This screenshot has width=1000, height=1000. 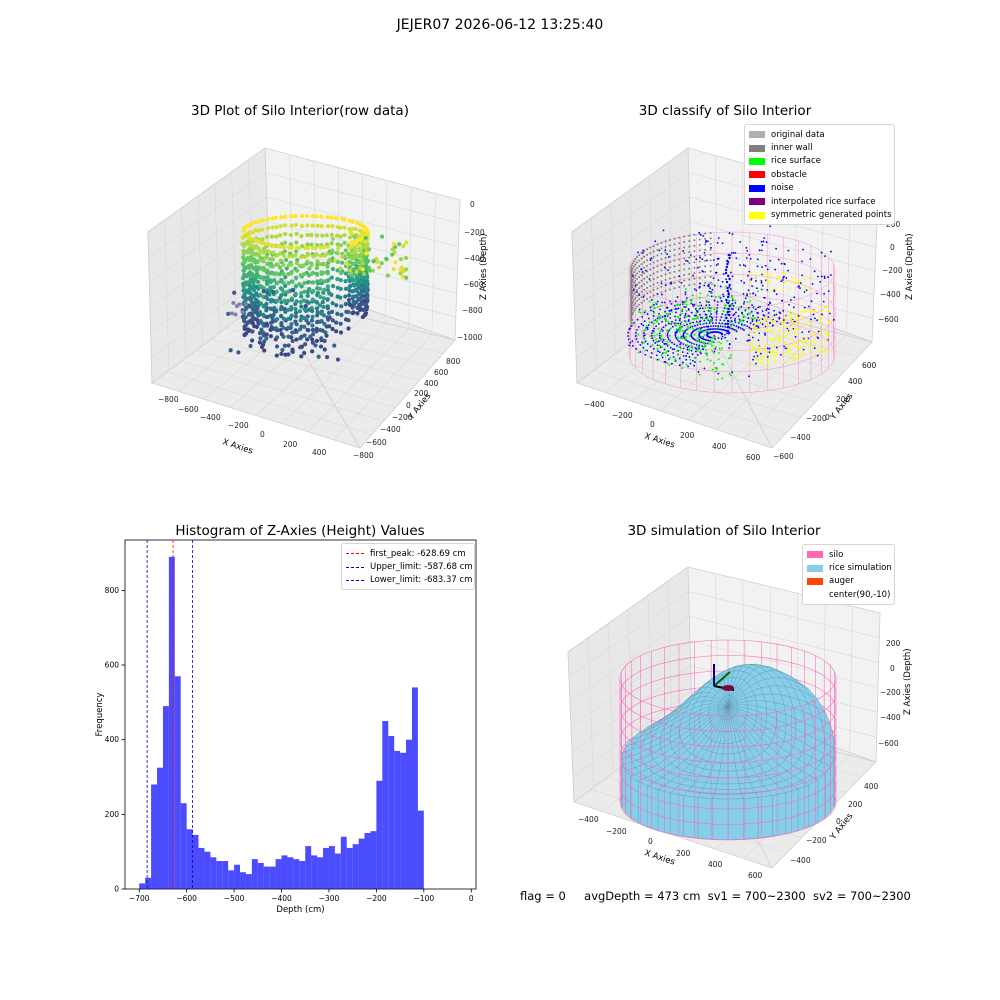 I want to click on simulation-plot-title: 3D simulation of Silo Interior, so click(x=724, y=531).